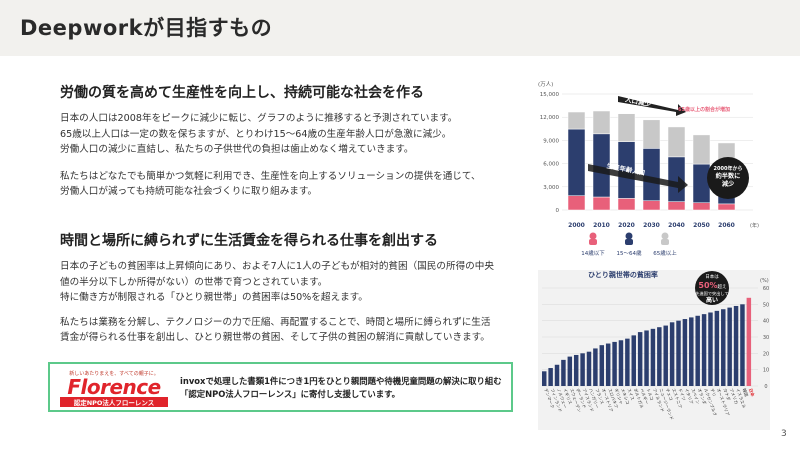 The width and height of the screenshot is (800, 450). What do you see at coordinates (742, 345) in the screenshot?
I see `pov-bar-韓国` at bounding box center [742, 345].